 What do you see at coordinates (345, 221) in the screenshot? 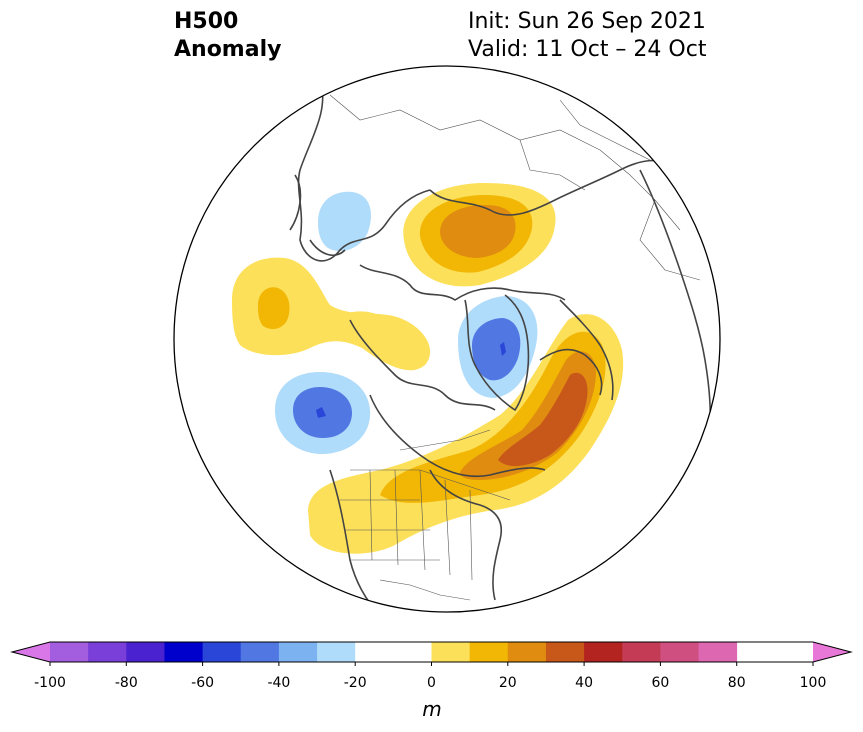
I see `anomaly-barents-negative` at bounding box center [345, 221].